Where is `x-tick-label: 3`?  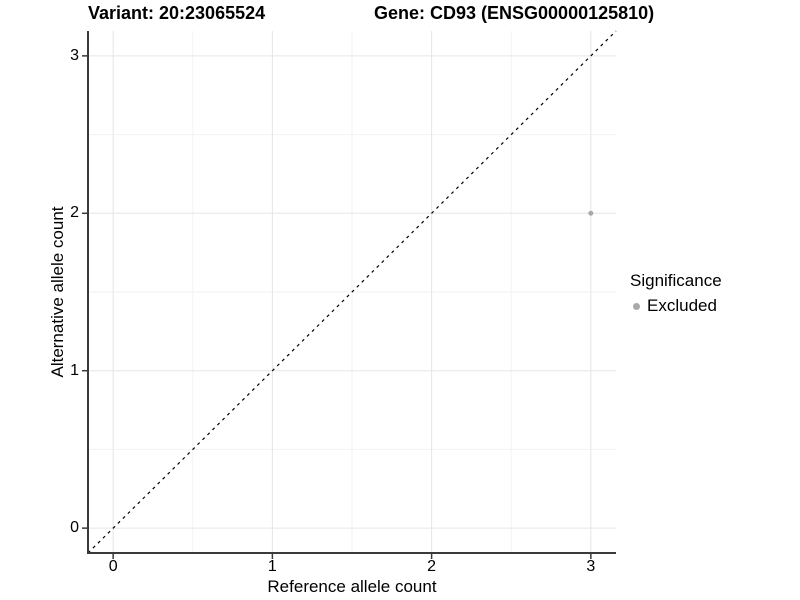 x-tick-label: 3 is located at coordinates (591, 566).